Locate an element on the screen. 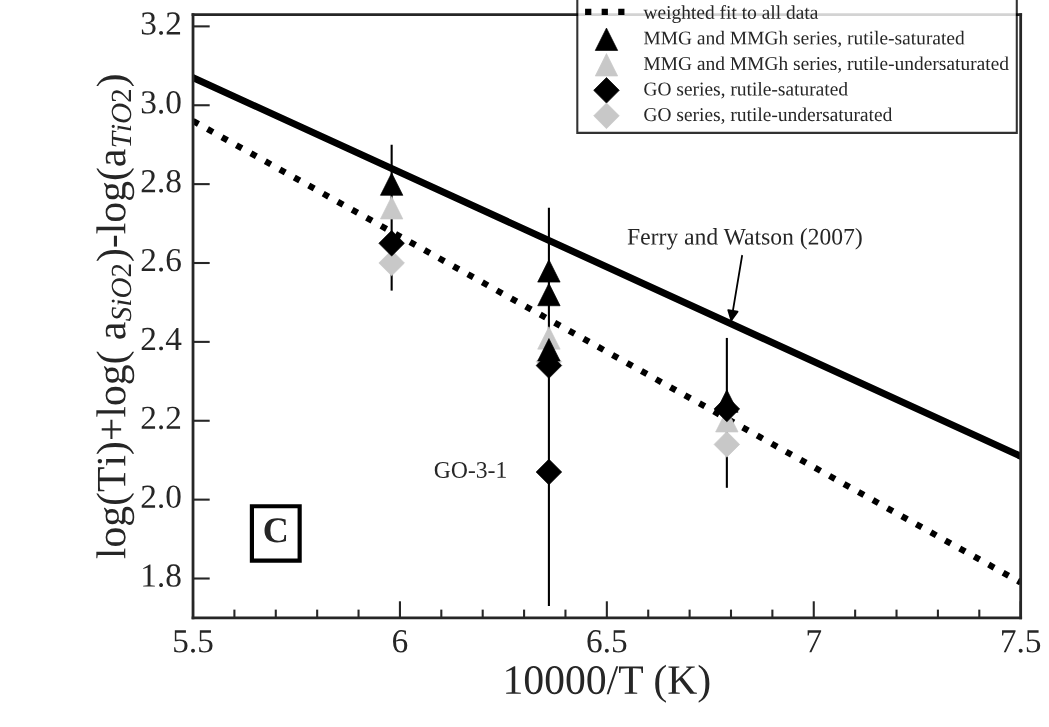 Image resolution: width=1049 pixels, height=727 pixels. legend-label: GO series, rutile-saturated is located at coordinates (746, 90).